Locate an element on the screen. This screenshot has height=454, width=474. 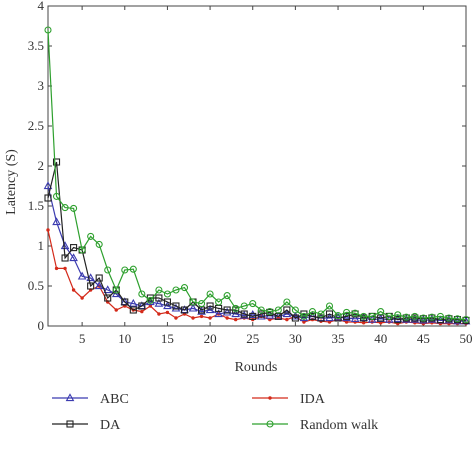
legend: ABC DA IDA Random walk is located at coordinates (215, 412).